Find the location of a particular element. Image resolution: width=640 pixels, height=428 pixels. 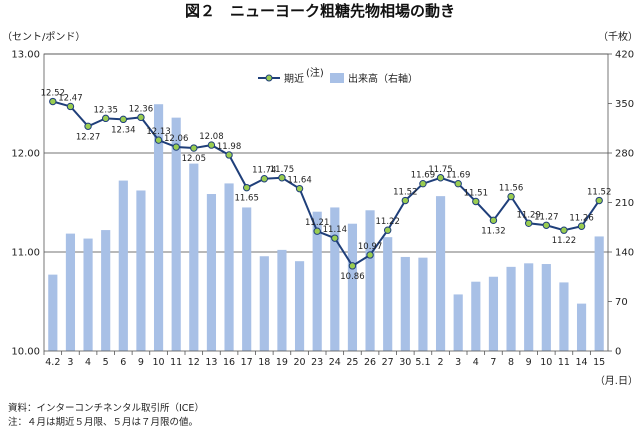

price-data-label: 11.21 is located at coordinates (317, 223).